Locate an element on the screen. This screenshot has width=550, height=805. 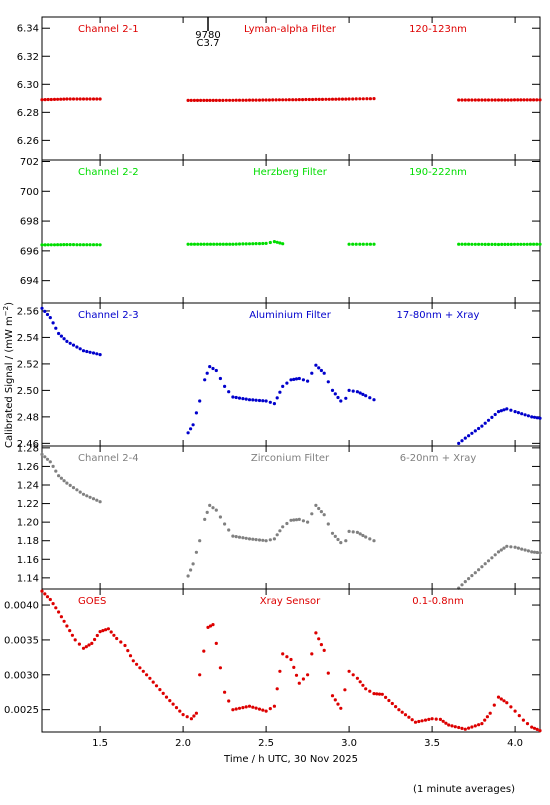
y-tick-label: 1.20 is located at coordinates (28, 523).